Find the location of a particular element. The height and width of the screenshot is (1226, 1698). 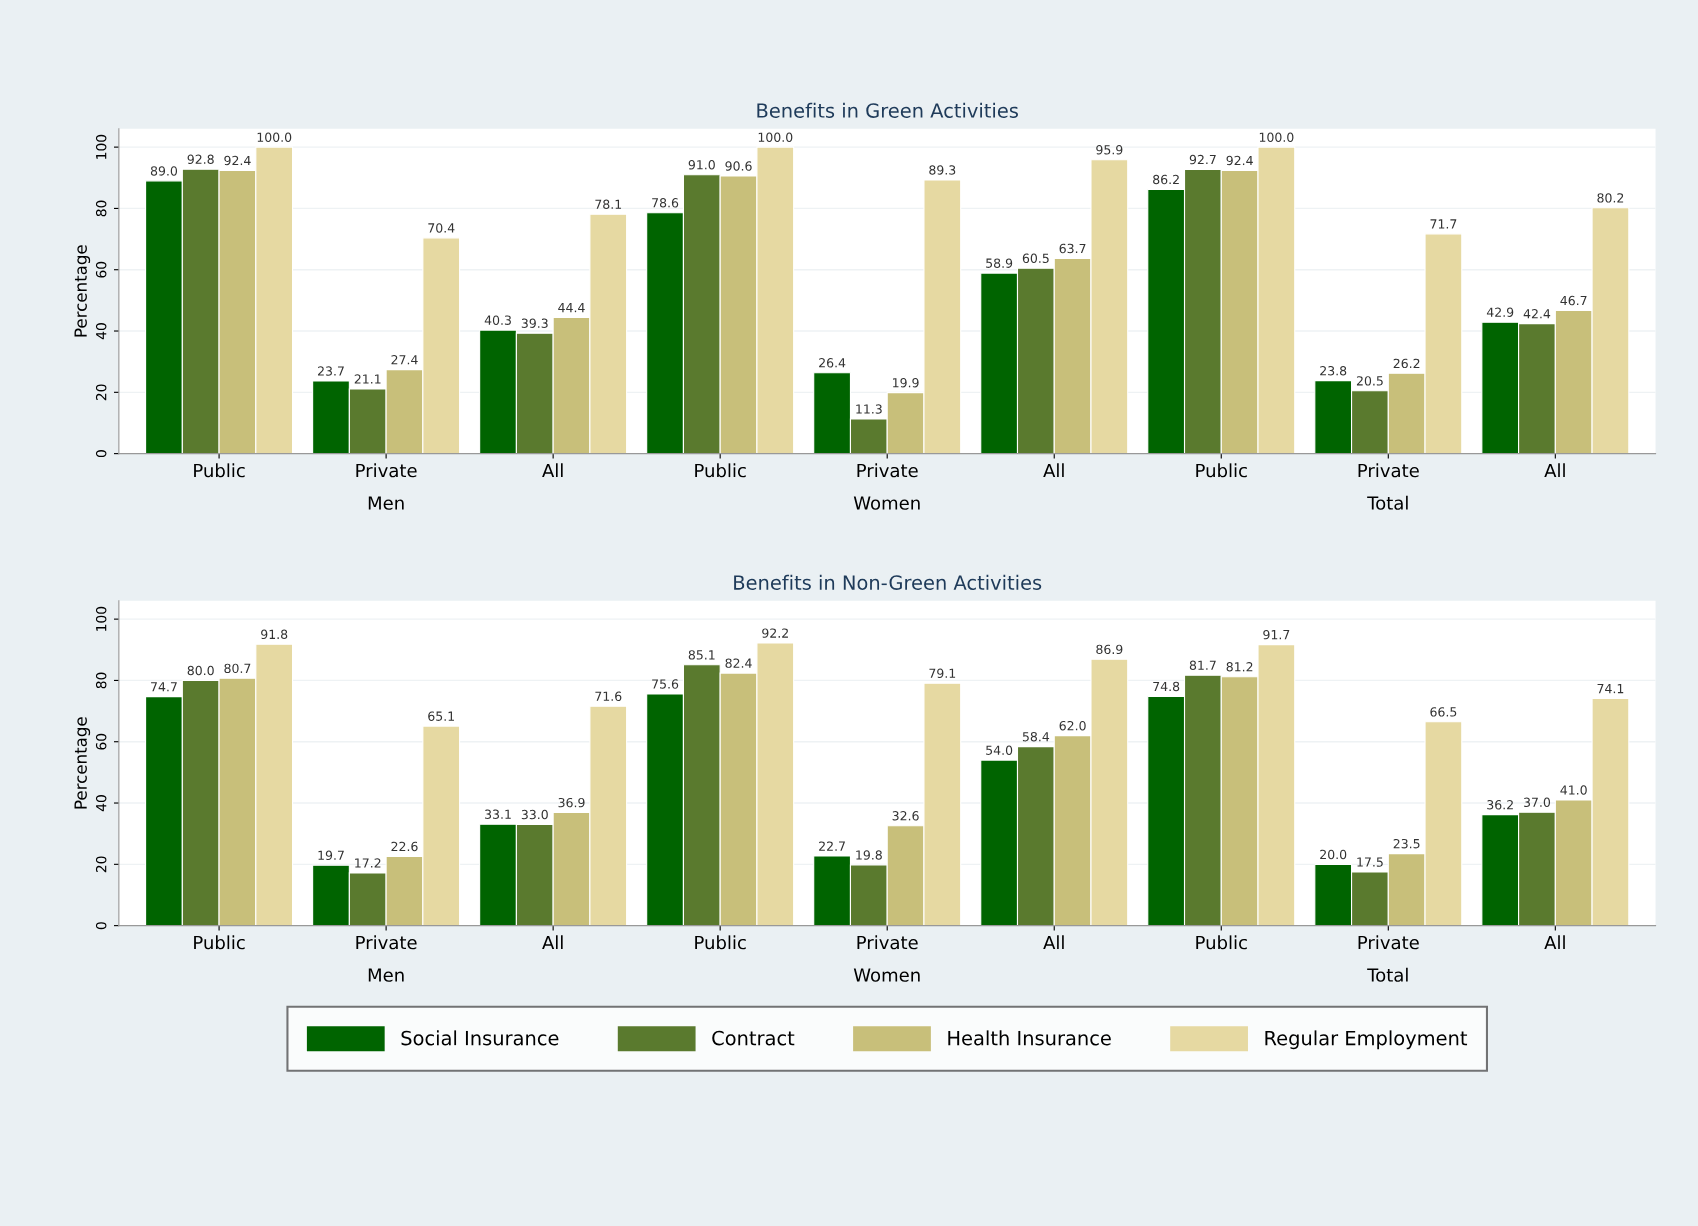

data-label: 92.7 is located at coordinates (1202, 159).